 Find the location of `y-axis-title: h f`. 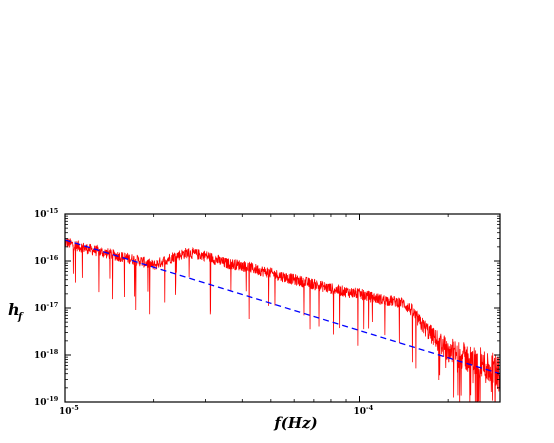

y-axis-title: h f is located at coordinates (16, 311).